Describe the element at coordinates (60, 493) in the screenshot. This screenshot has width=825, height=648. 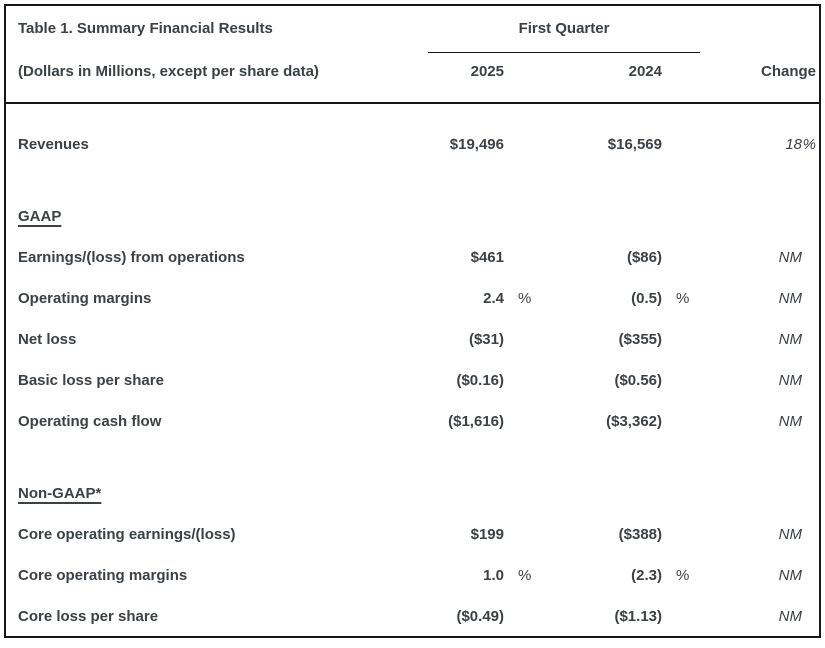
I see `row-label: Non-GAAP*` at that location.